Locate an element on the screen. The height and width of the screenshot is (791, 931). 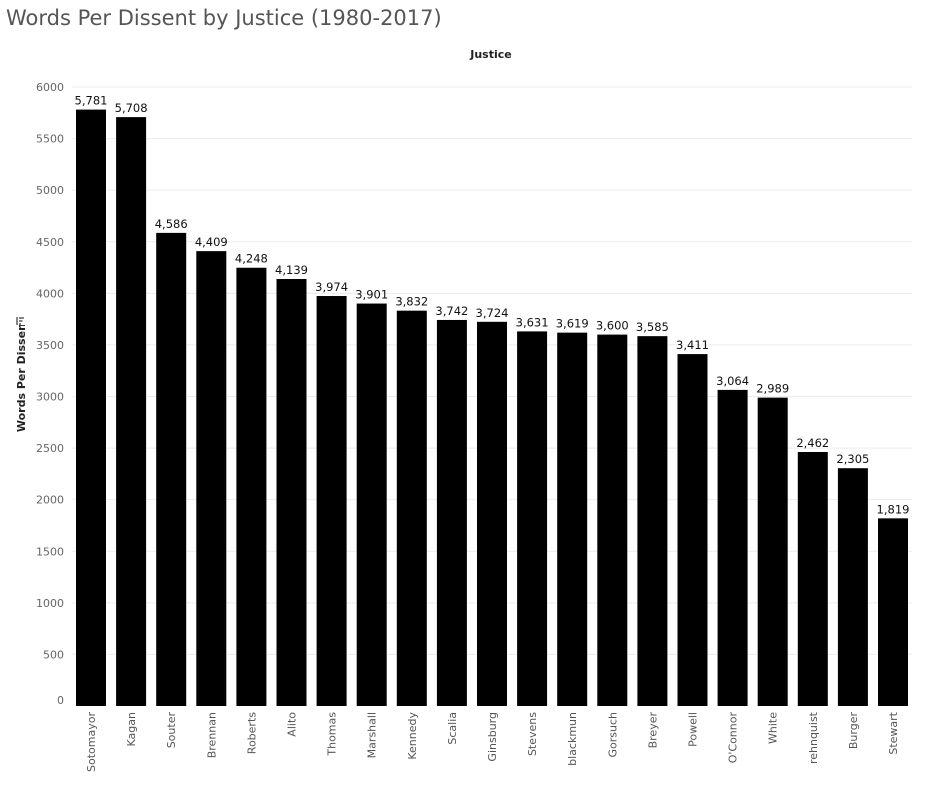
y-tick-label: 6000 is located at coordinates (50, 87).